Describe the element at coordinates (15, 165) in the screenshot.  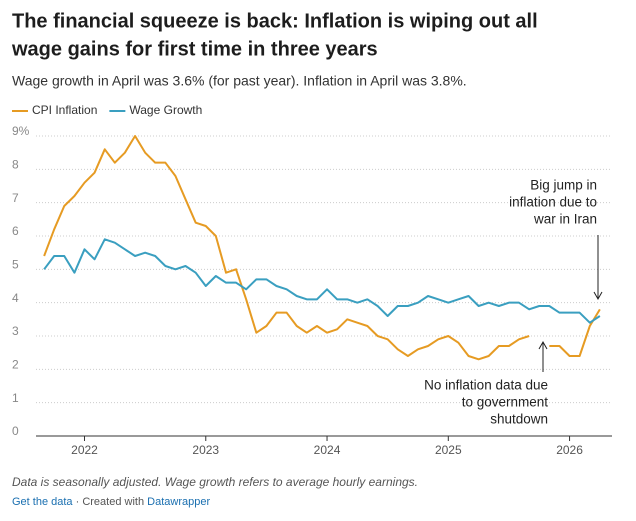
I see `y-tick-label: 8` at that location.